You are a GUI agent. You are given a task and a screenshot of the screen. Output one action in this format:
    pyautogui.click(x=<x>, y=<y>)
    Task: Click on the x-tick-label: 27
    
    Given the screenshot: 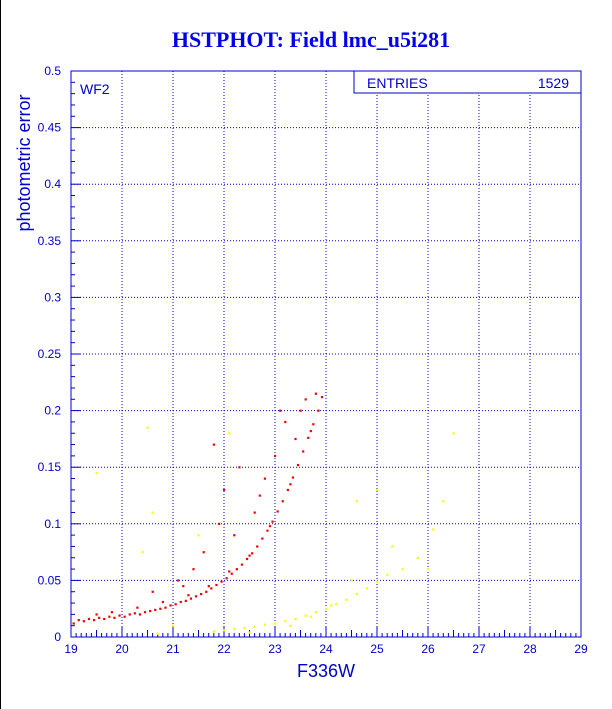 What is the action you would take?
    pyautogui.click(x=479, y=649)
    